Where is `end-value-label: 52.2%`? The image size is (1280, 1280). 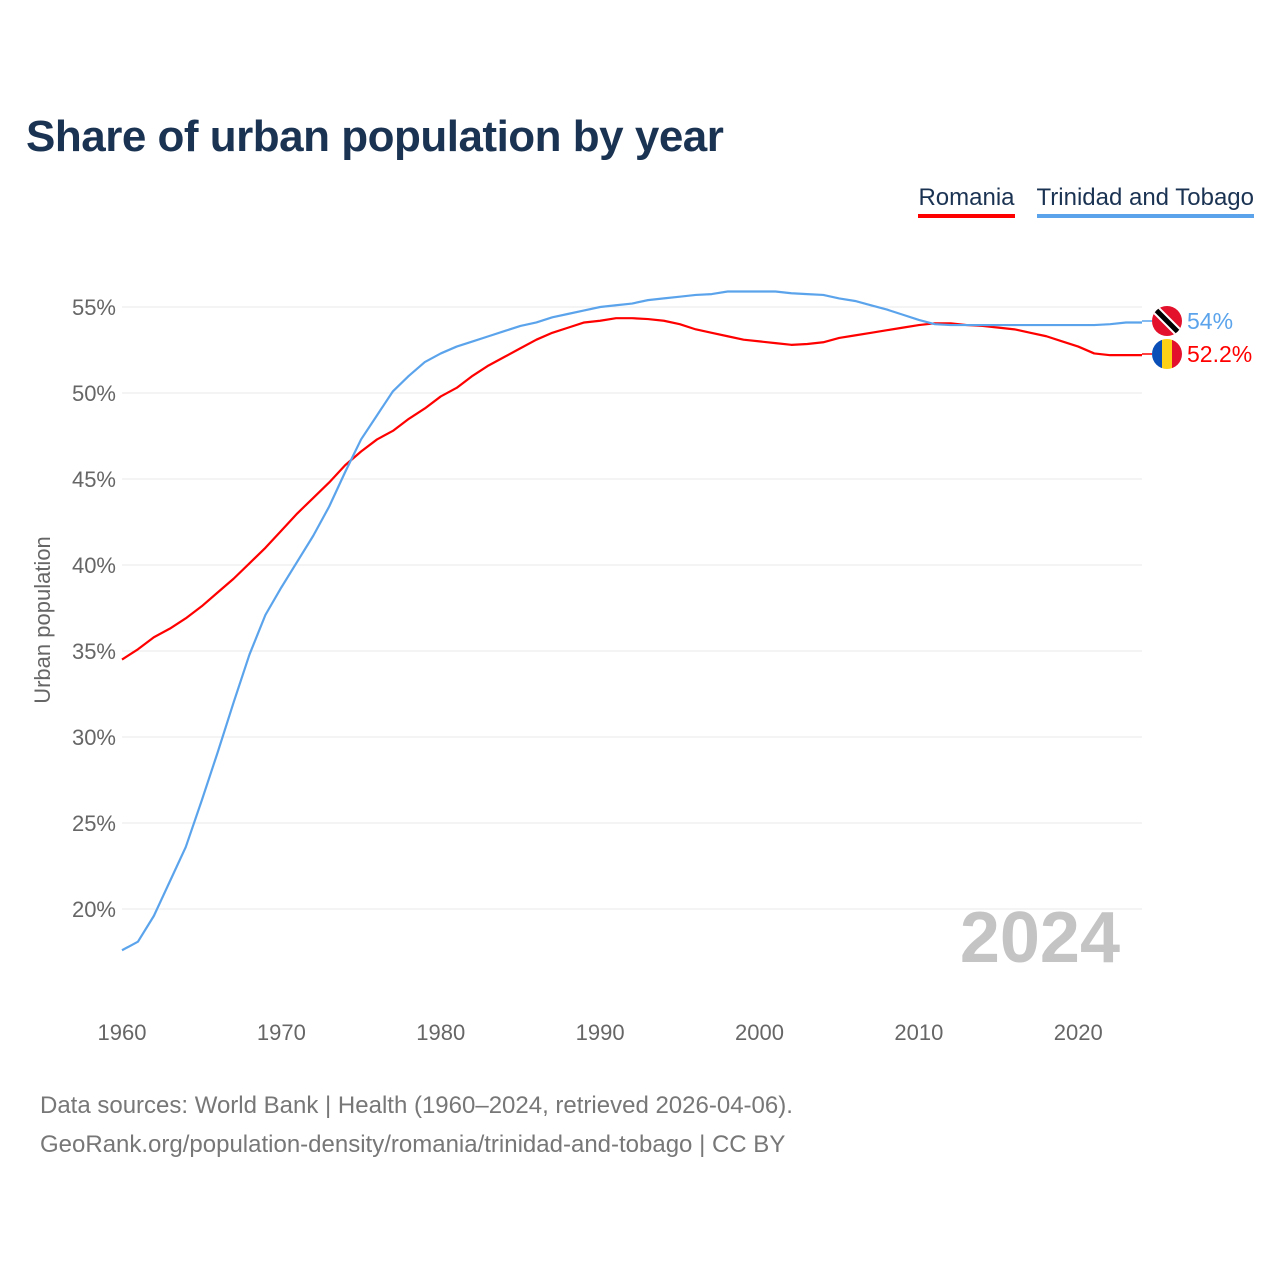
end-value-label: 52.2% is located at coordinates (1219, 354).